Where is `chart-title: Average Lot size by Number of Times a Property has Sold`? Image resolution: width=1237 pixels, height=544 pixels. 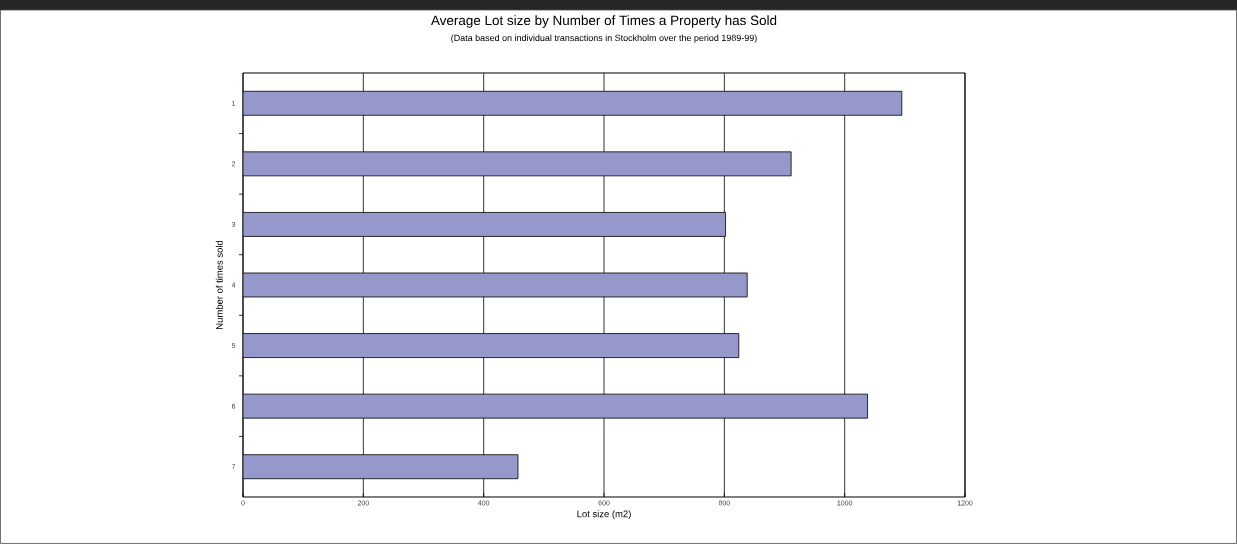
chart-title: Average Lot size by Number of Times a Property has Sold is located at coordinates (603, 21).